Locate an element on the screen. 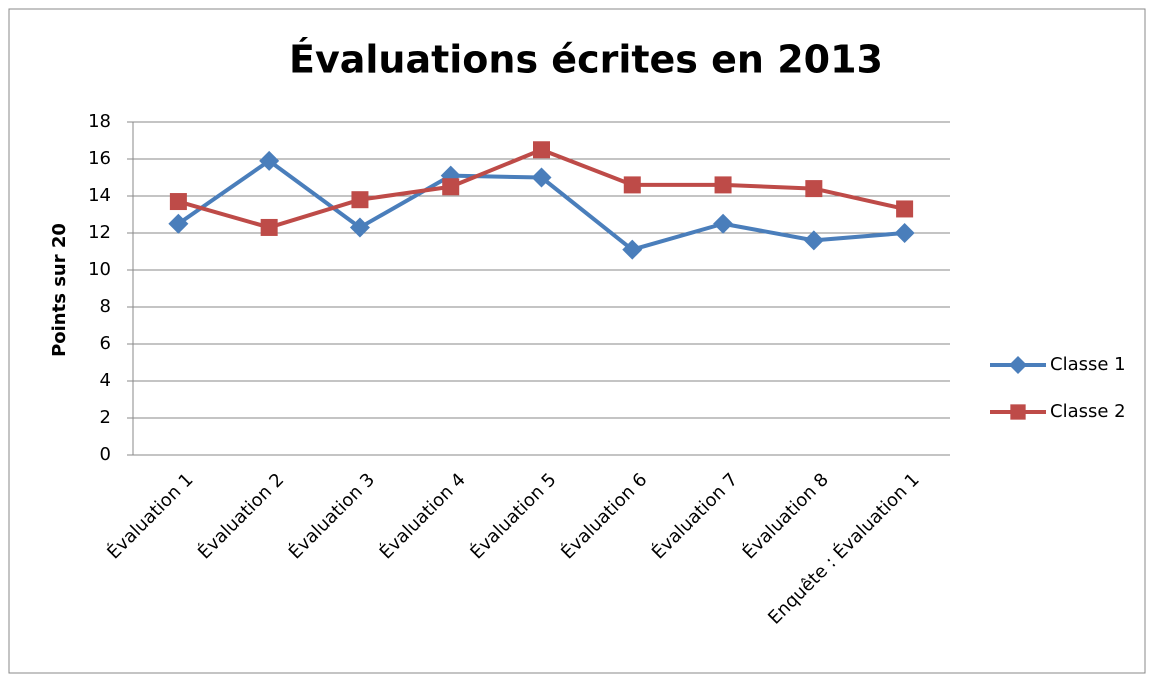 Image resolution: width=1151 pixels, height=679 pixels. legend-label: Classe 2 is located at coordinates (1088, 411).